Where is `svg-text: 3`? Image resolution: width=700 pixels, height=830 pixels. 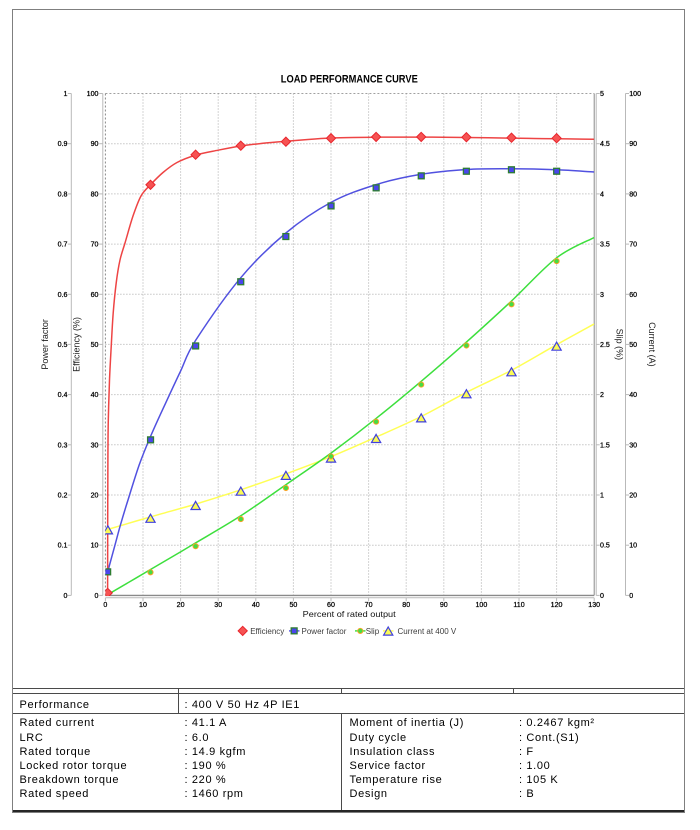
svg-text: 3 is located at coordinates (602, 295).